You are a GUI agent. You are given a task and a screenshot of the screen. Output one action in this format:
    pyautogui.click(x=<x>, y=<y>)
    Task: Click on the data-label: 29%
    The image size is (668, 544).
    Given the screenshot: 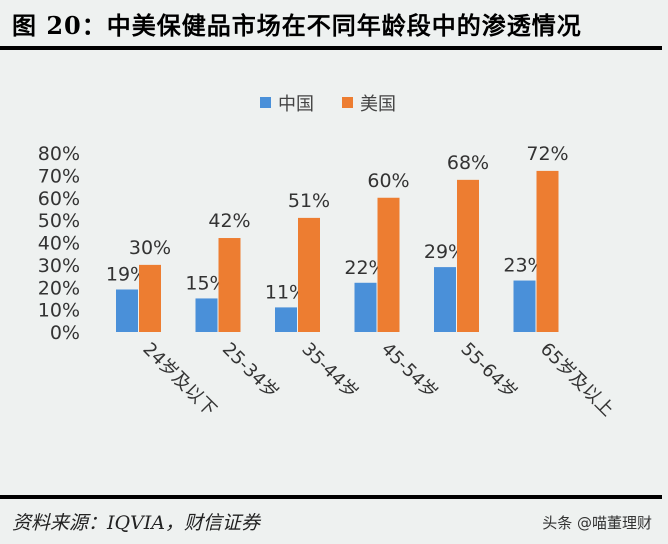 What is the action you would take?
    pyautogui.click(x=445, y=252)
    